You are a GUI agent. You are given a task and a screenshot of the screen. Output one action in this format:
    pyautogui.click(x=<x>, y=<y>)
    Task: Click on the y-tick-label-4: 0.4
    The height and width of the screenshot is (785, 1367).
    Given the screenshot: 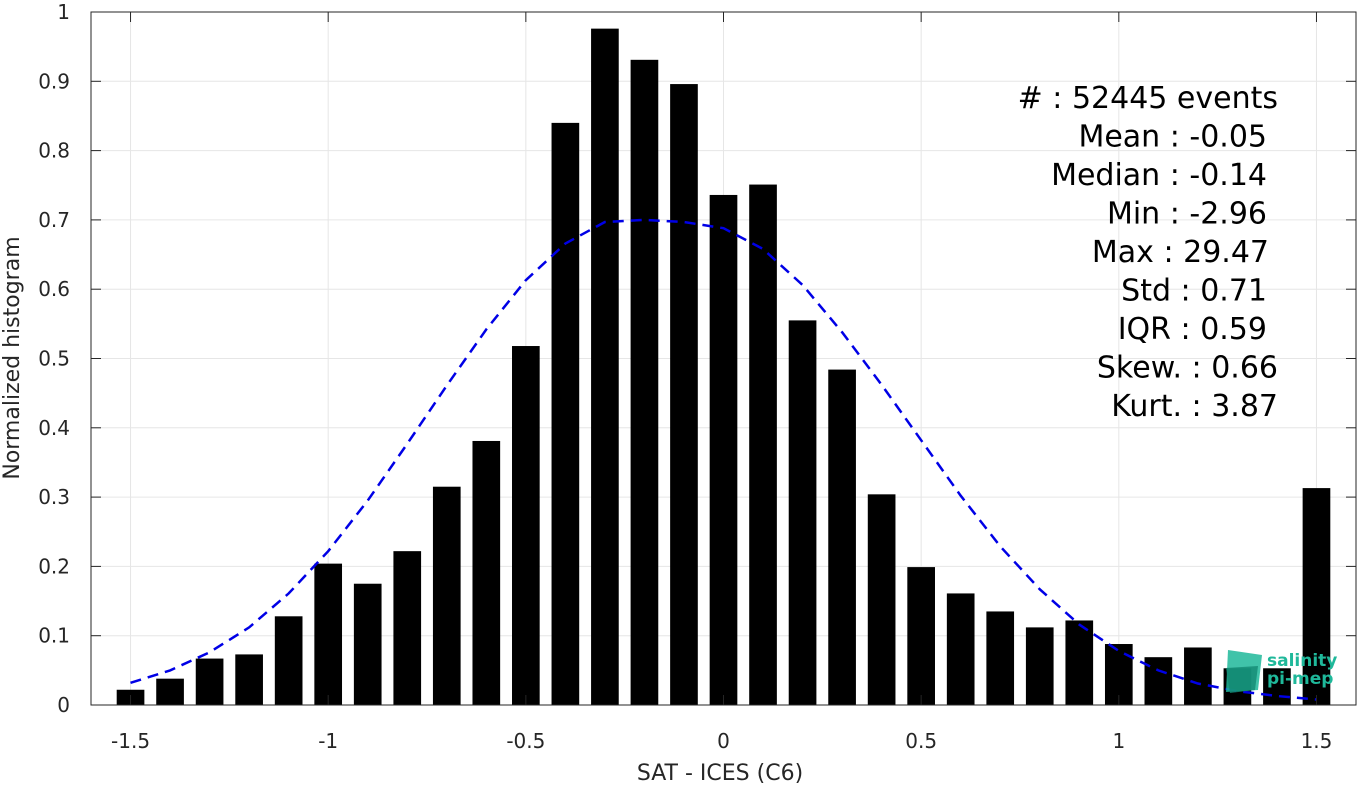 What is the action you would take?
    pyautogui.click(x=54, y=428)
    